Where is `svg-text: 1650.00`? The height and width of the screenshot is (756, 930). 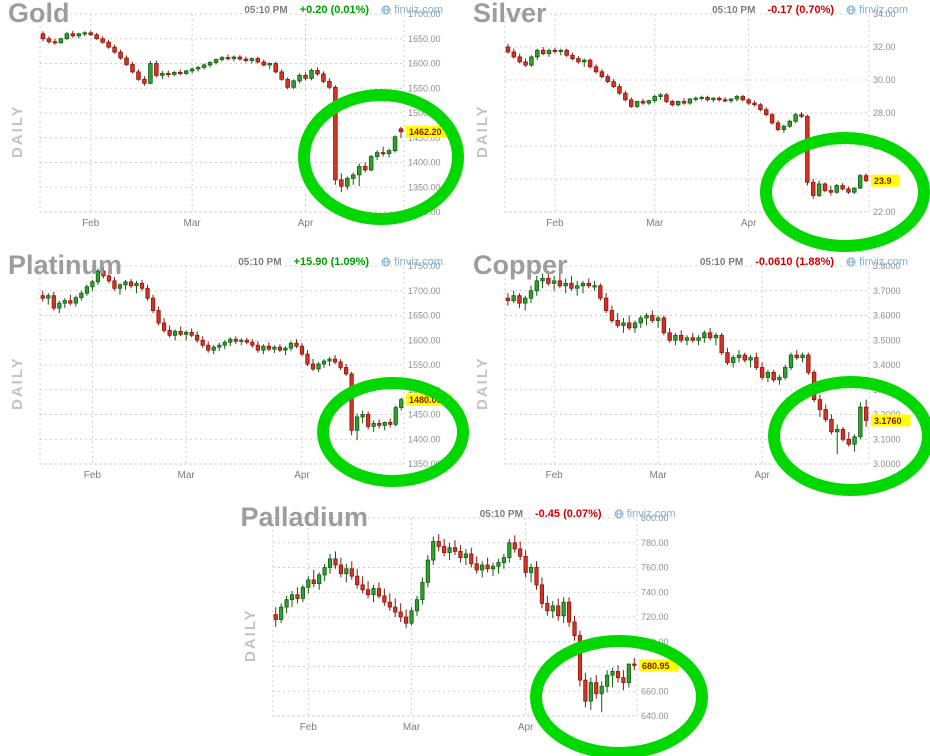 svg-text: 1650.00 is located at coordinates (424, 316).